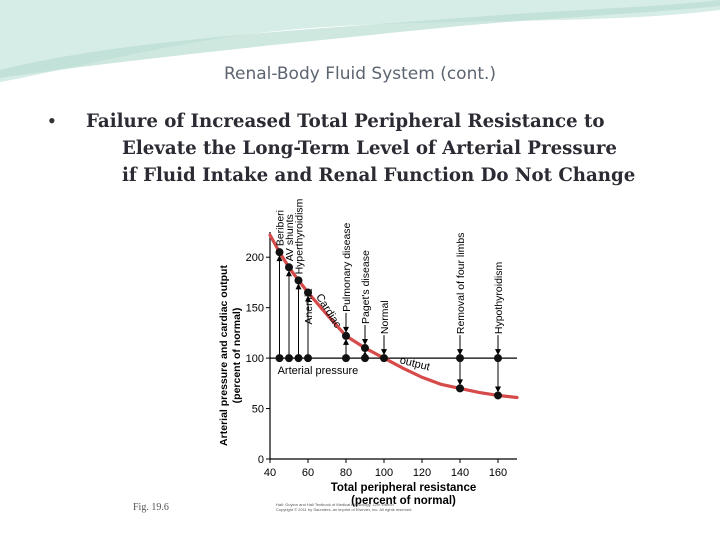 Image resolution: width=720 pixels, height=540 pixels. What do you see at coordinates (366, 287) in the screenshot?
I see `annotation-label: Paget's disease` at bounding box center [366, 287].